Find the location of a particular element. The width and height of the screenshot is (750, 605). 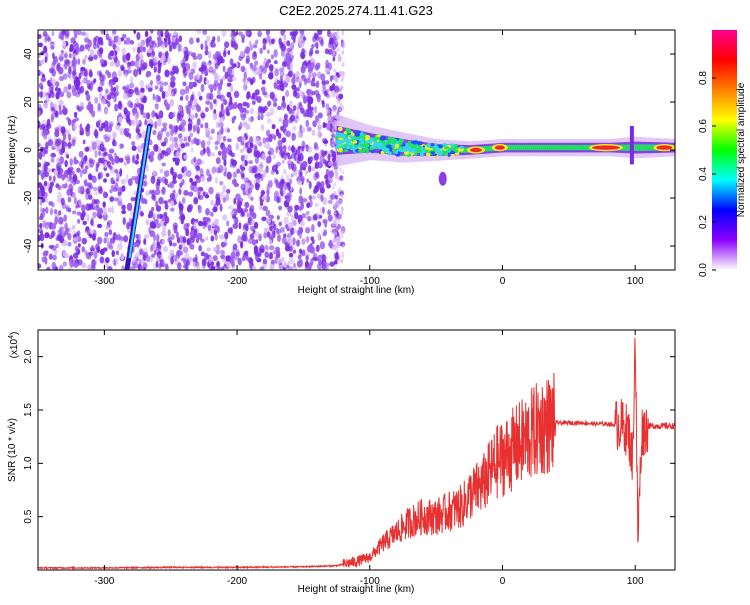

colorbar-ticks: 0.0 0.2 0.4 0.6 0.8 is located at coordinates (707, 174).